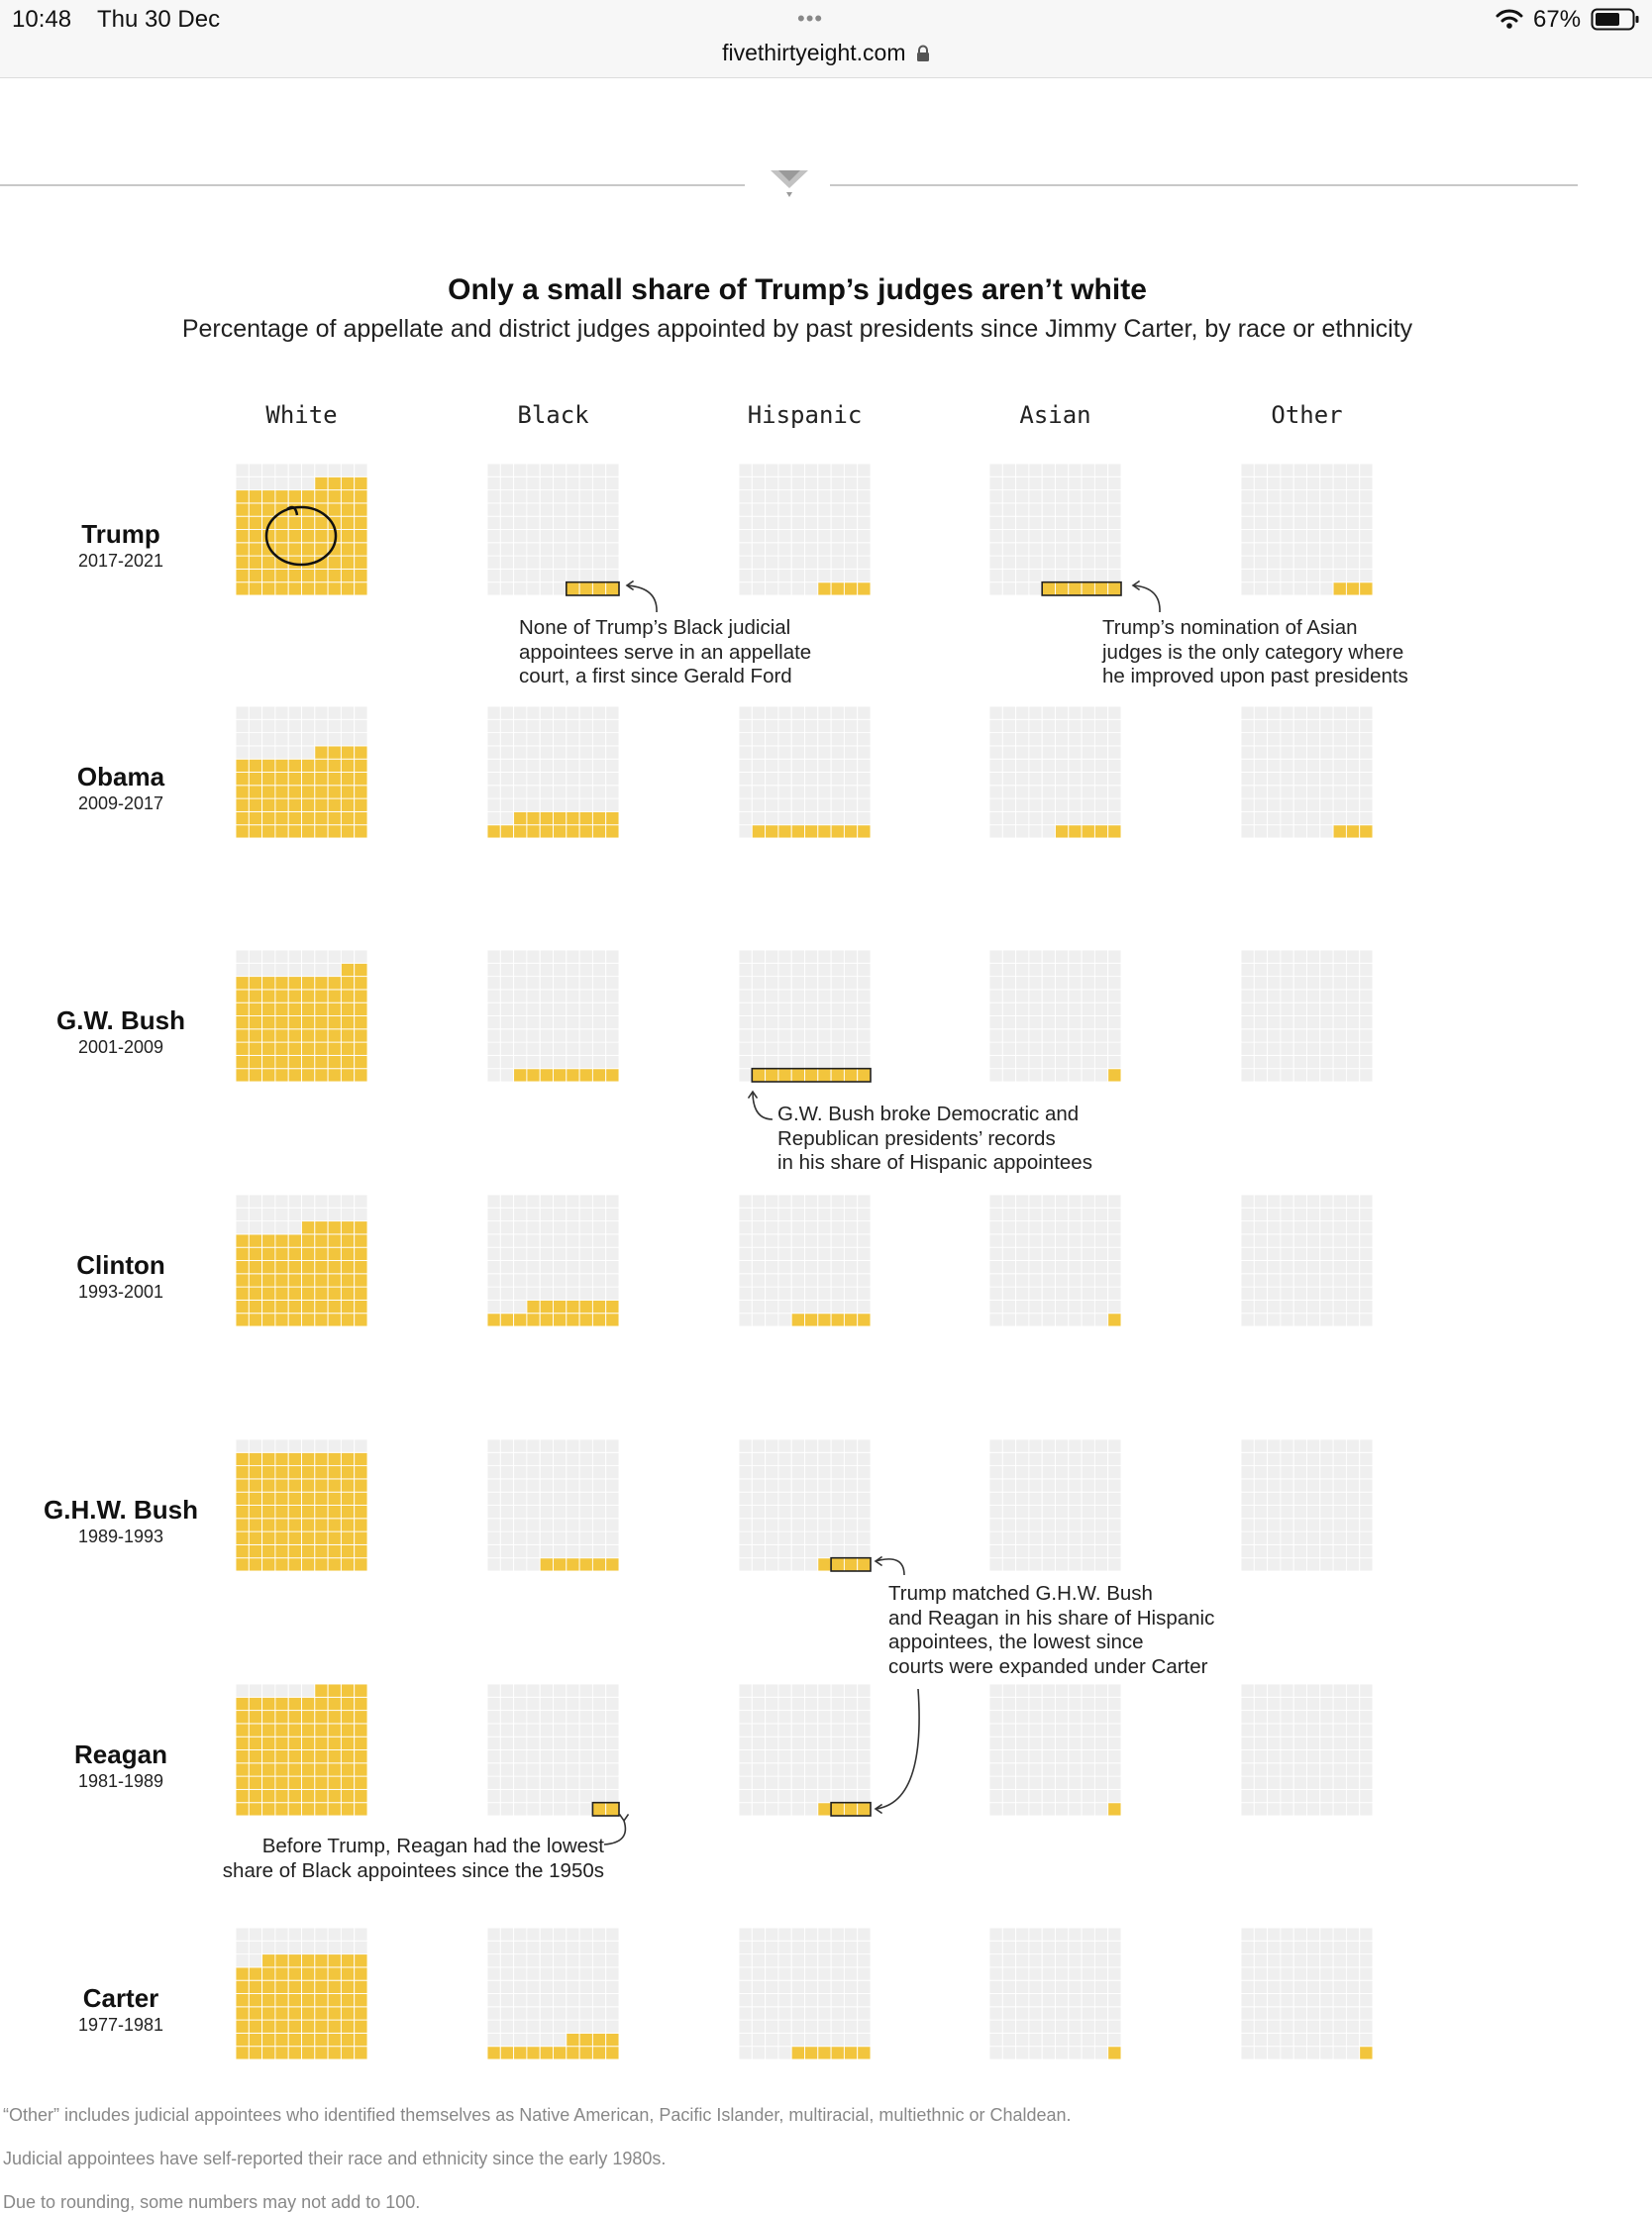 The image size is (1652, 2213). Describe the element at coordinates (922, 53) in the screenshot. I see `lock-icon` at that location.